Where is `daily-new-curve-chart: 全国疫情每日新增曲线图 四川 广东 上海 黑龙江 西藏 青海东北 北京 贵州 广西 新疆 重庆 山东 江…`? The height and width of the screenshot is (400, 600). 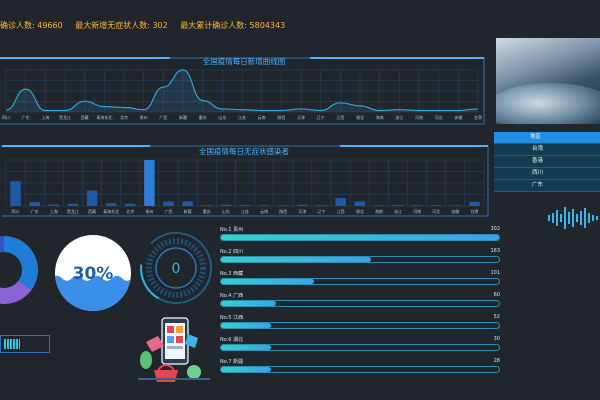 daily-new-curve-chart: 全国疫情每日新增曲线图 四川 广东 上海 黑龙江 西藏 青海东北 北京 贵州 广西 新疆 重庆 山东 江… is located at coordinates (242, 90).